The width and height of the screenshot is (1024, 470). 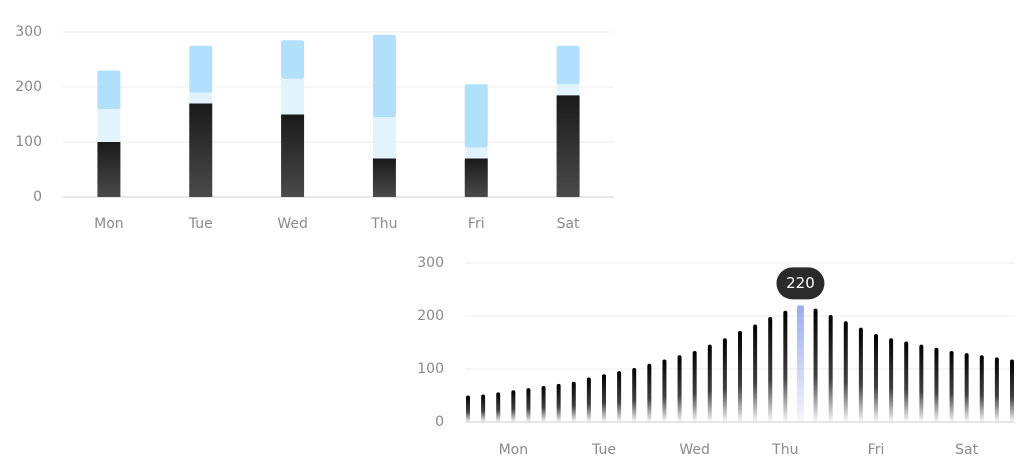 What do you see at coordinates (800, 363) in the screenshot?
I see `highlighted-bar` at bounding box center [800, 363].